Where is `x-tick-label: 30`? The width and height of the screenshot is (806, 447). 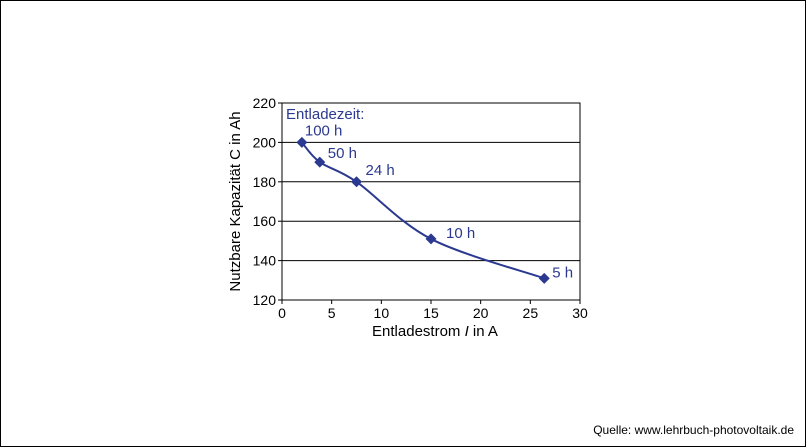 x-tick-label: 30 is located at coordinates (580, 313).